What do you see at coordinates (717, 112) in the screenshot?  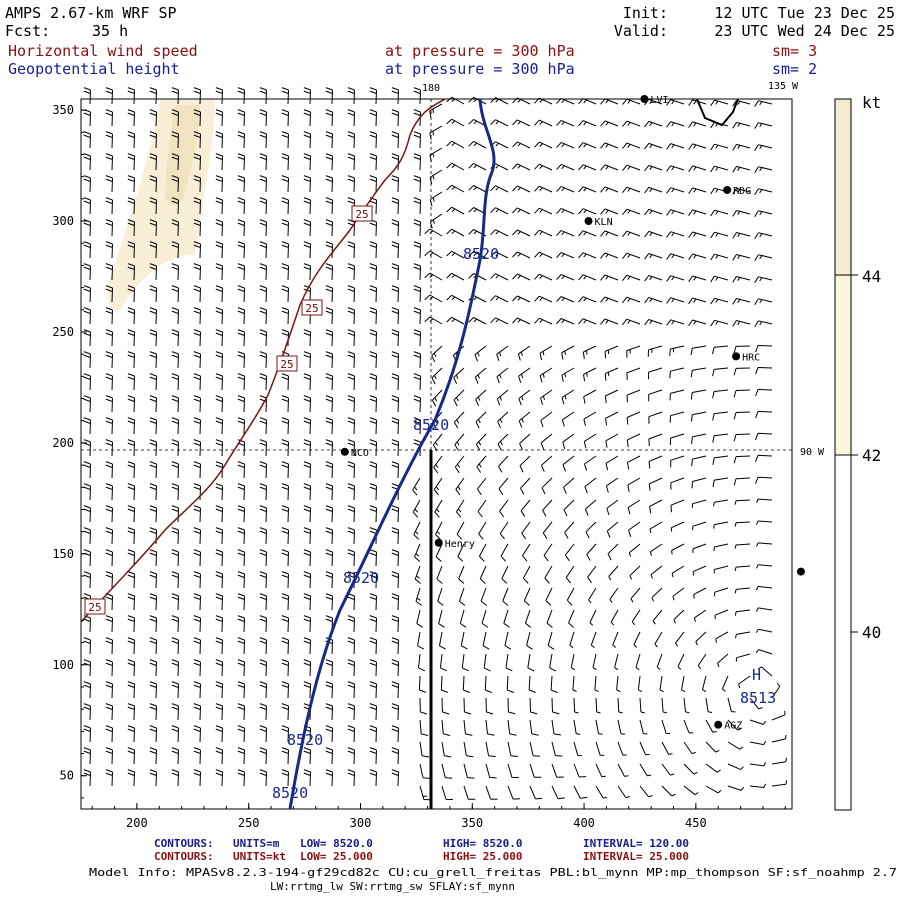 I see `coastline` at bounding box center [717, 112].